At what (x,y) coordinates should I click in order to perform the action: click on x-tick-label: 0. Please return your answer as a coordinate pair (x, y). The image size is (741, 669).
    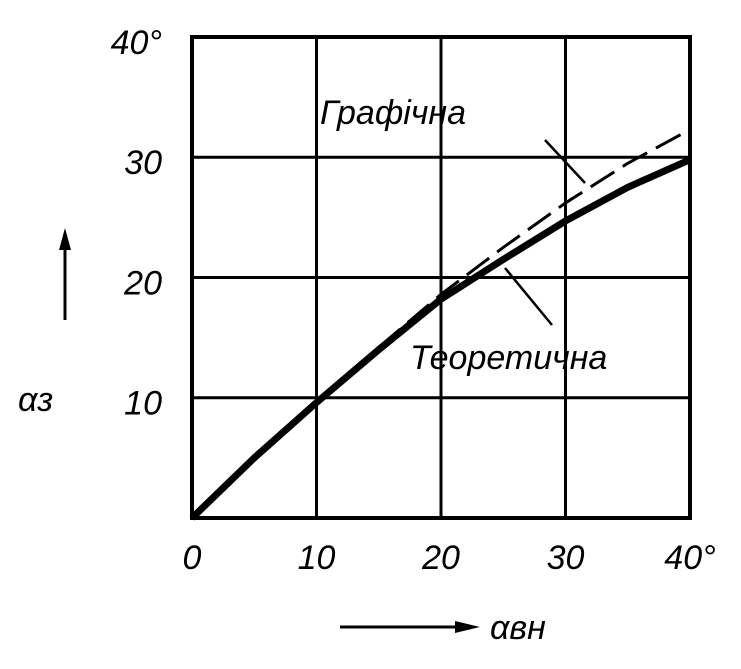
    Looking at the image, I should click on (192, 558).